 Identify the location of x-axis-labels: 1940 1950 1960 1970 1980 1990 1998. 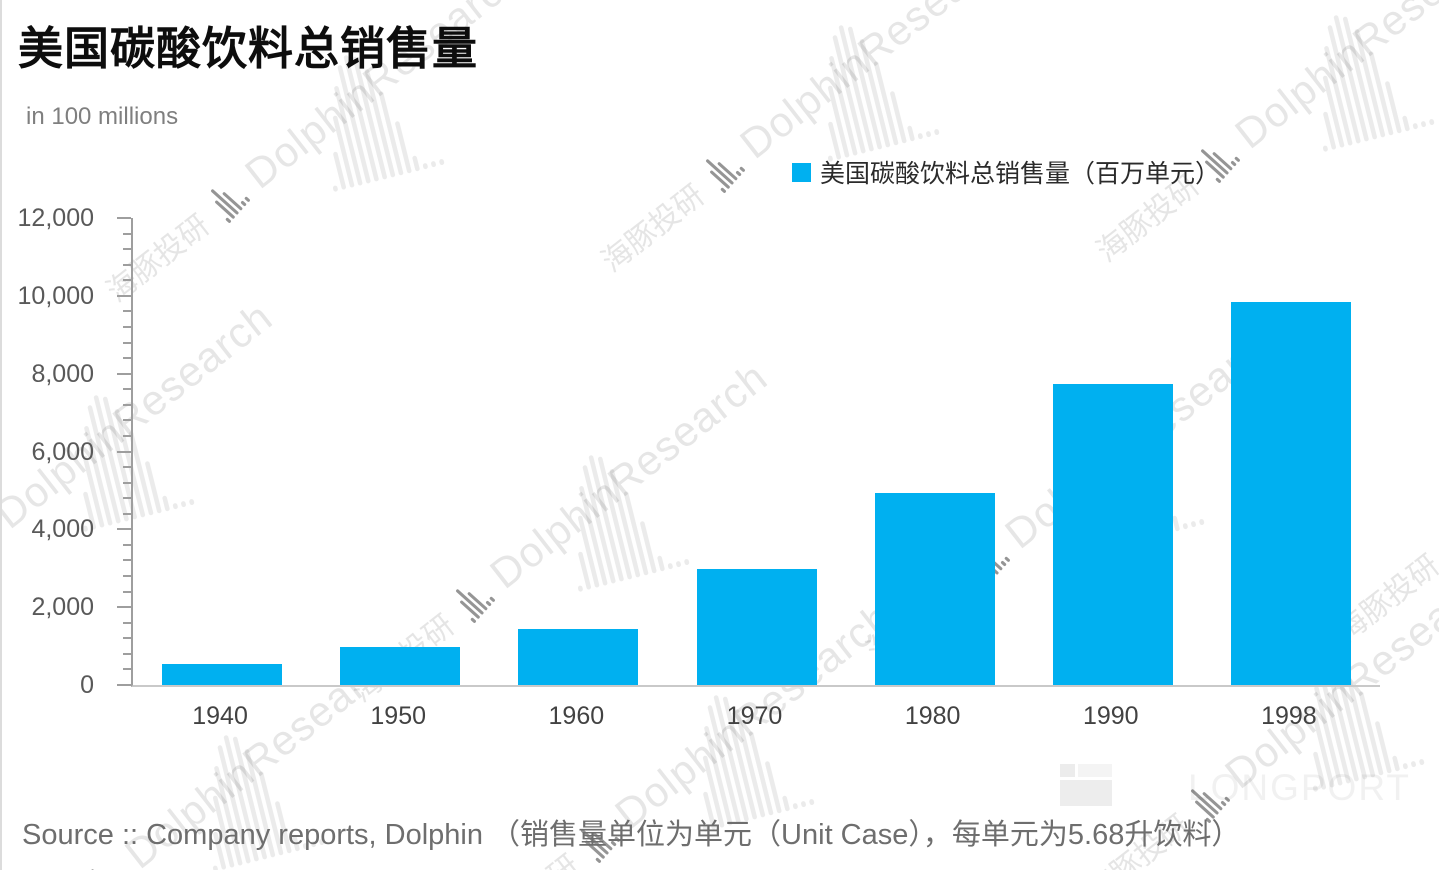
(754, 720).